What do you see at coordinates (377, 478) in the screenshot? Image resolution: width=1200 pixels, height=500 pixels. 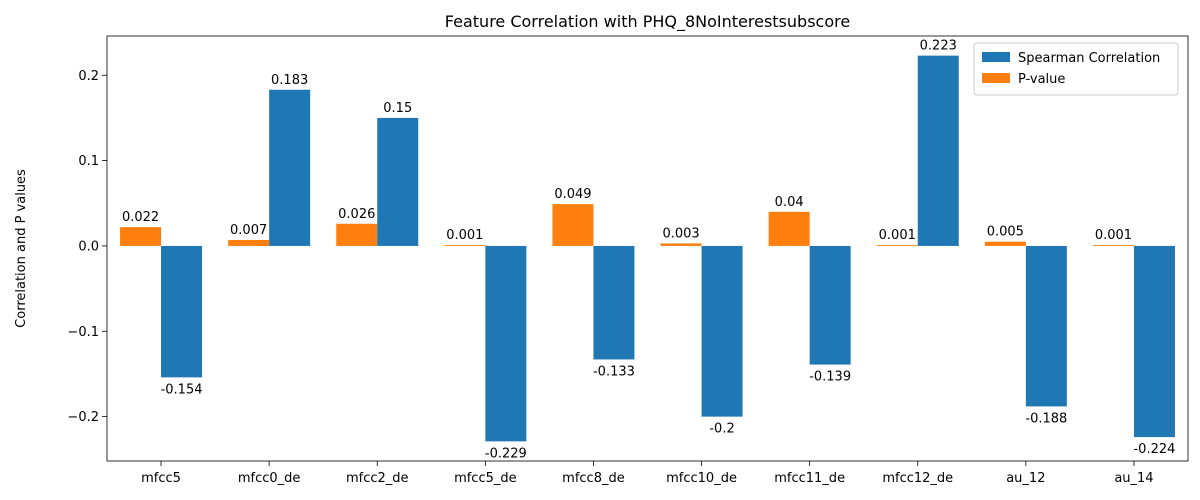 I see `x-tick-label-mfcc2_de: mfcc2_de` at bounding box center [377, 478].